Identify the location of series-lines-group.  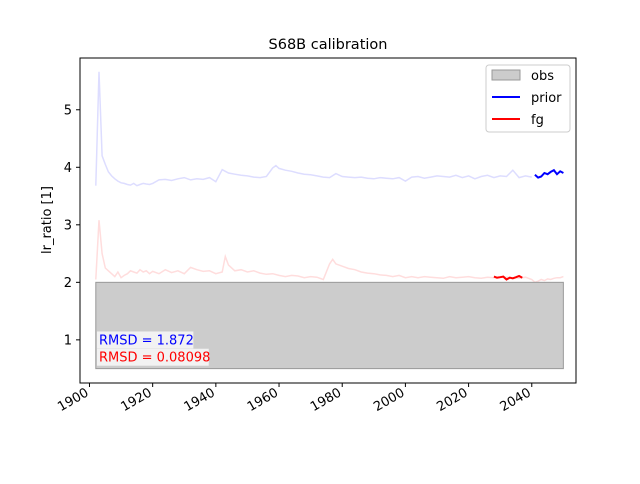
(528, 224).